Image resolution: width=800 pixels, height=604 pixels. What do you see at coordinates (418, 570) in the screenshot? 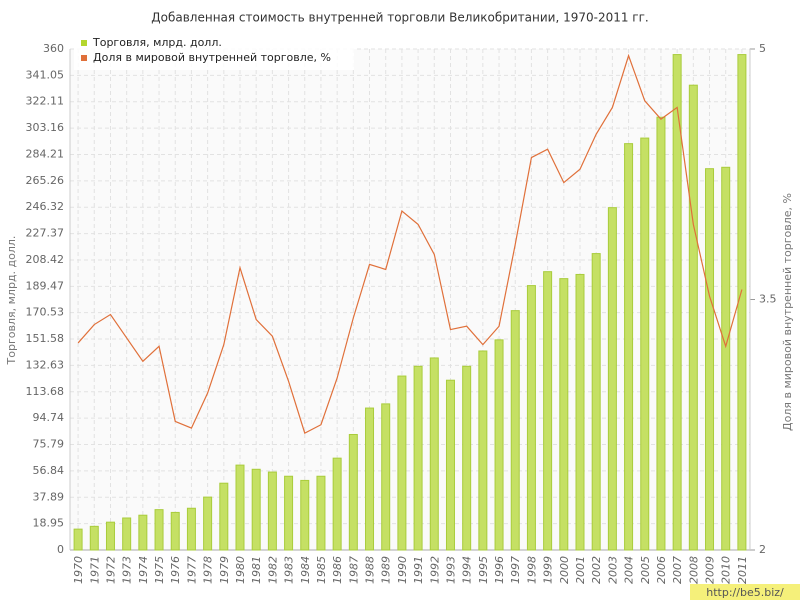
I see `x-tick-label: 1991` at bounding box center [418, 570].